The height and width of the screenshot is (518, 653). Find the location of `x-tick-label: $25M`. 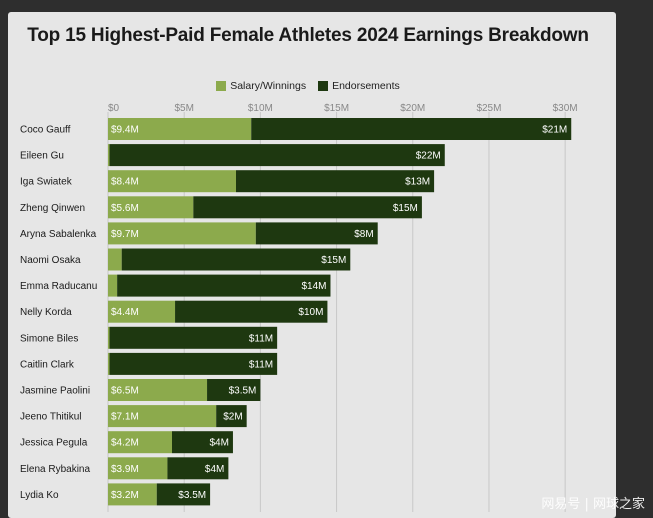

x-tick-label: $25M is located at coordinates (488, 108).